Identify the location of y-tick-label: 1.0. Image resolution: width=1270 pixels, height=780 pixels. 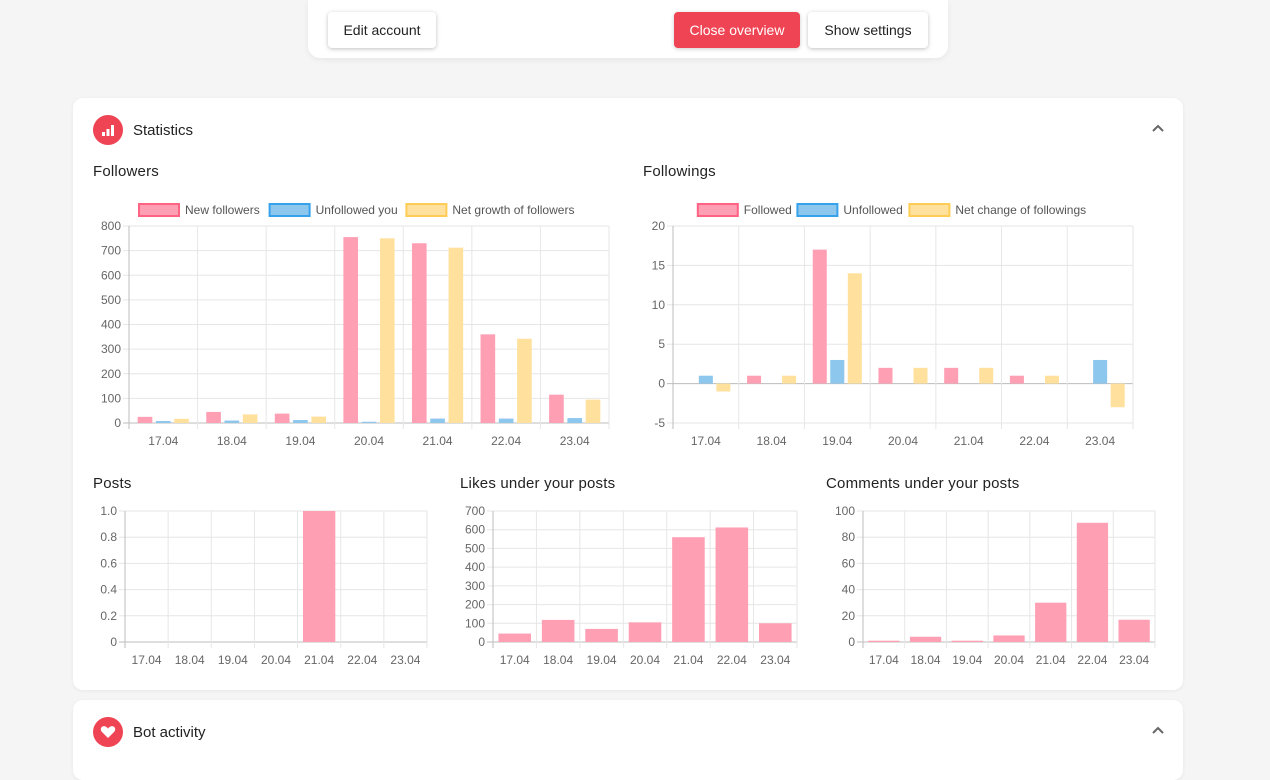
(108, 511).